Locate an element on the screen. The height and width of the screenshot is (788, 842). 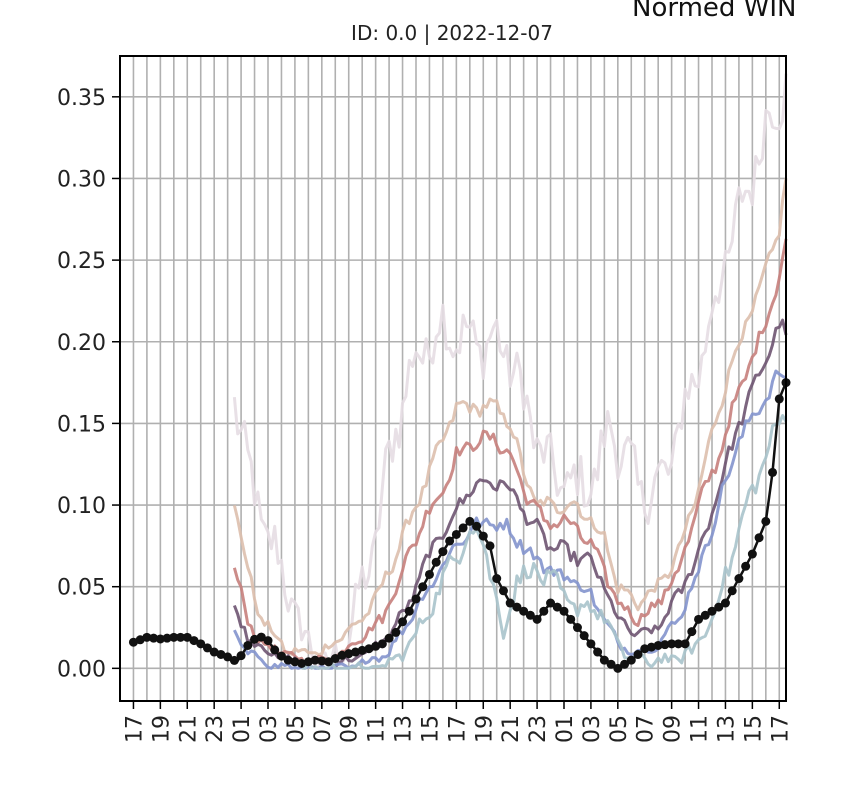
x-tick-label: 23 is located at coordinates (538, 729).